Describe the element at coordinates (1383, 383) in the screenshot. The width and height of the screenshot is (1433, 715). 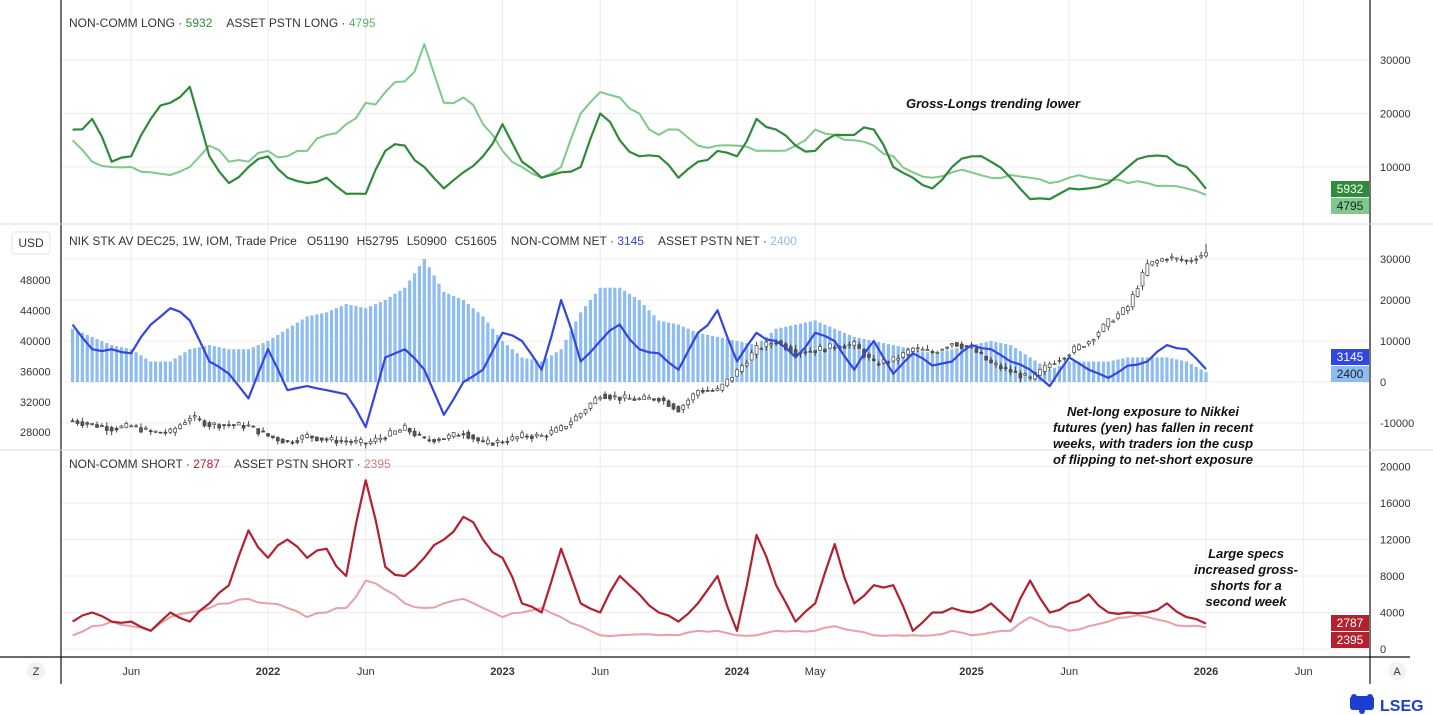
I see `y-tick-label-middle: 0` at that location.